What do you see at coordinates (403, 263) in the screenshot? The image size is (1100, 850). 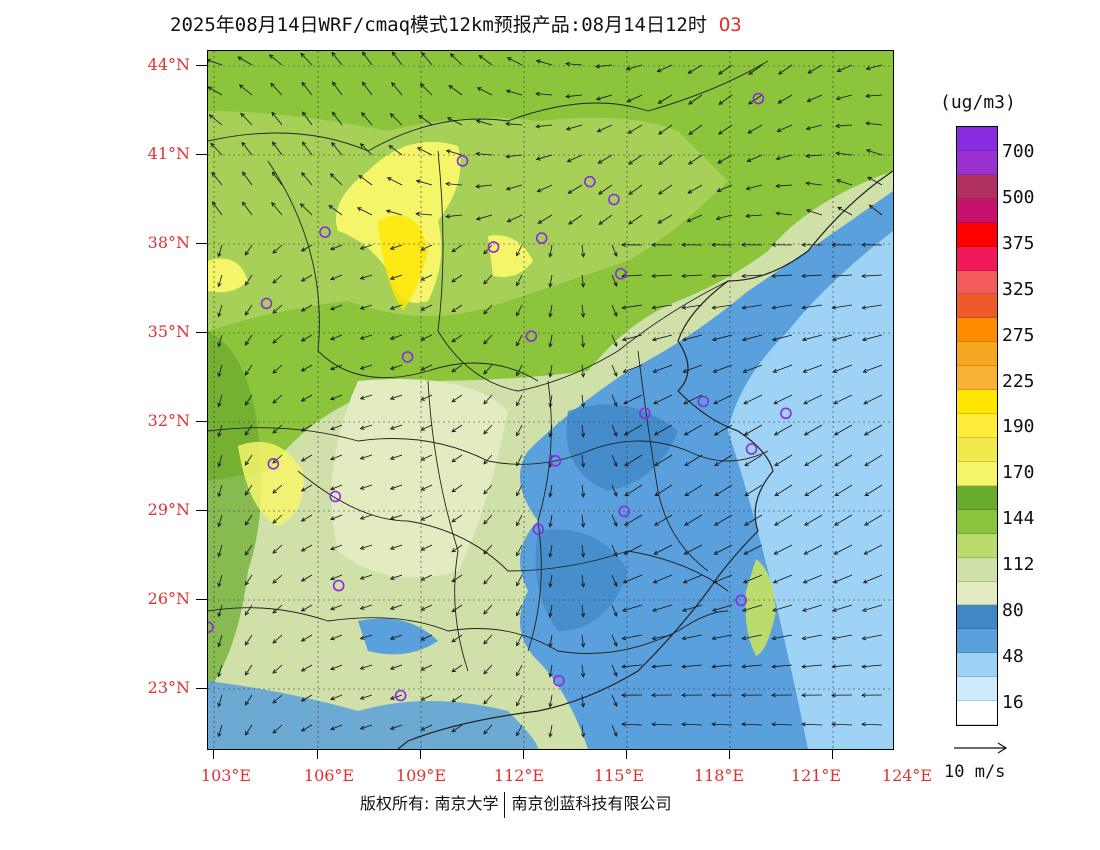 I see `o3-hotspot-core` at bounding box center [403, 263].